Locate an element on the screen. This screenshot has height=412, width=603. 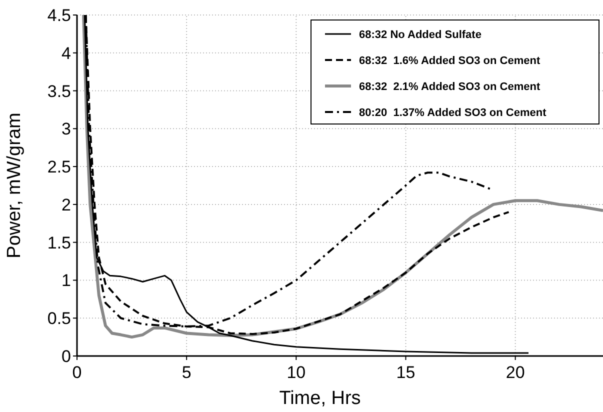
x-tick-label: 5 is located at coordinates (187, 372).